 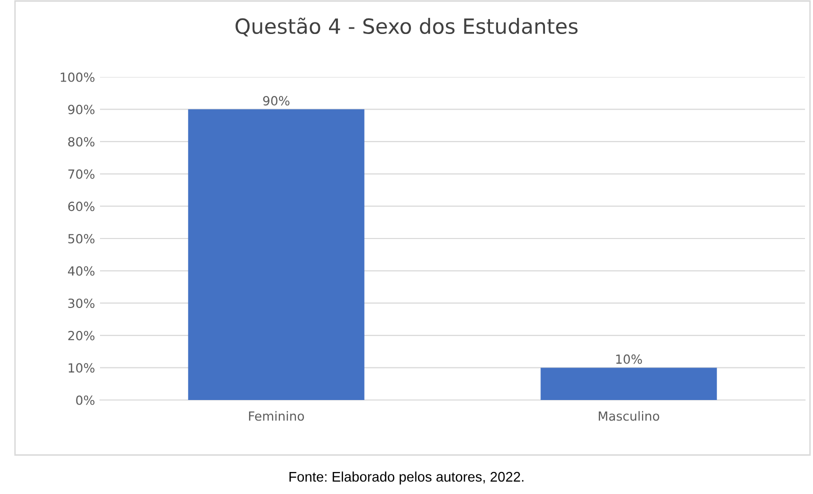 I want to click on y-tick-label: 70%, so click(x=81, y=174).